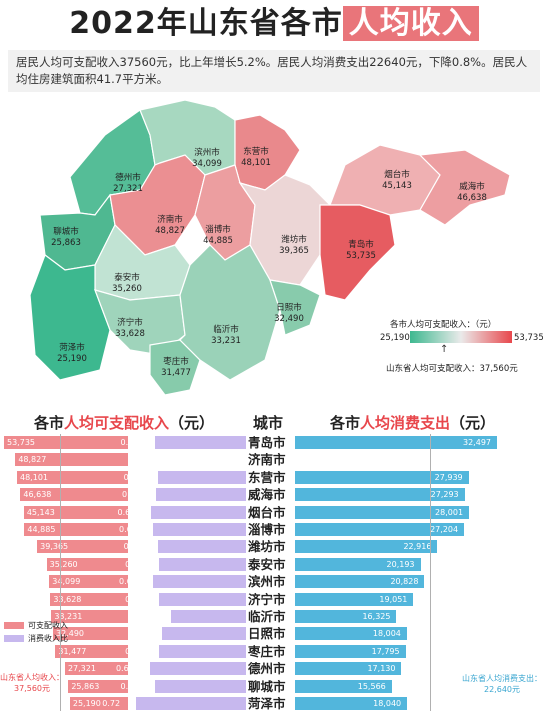 The height and width of the screenshot is (716, 548). Describe the element at coordinates (294, 240) in the screenshot. I see `map-label-name: 潍坊市` at that location.